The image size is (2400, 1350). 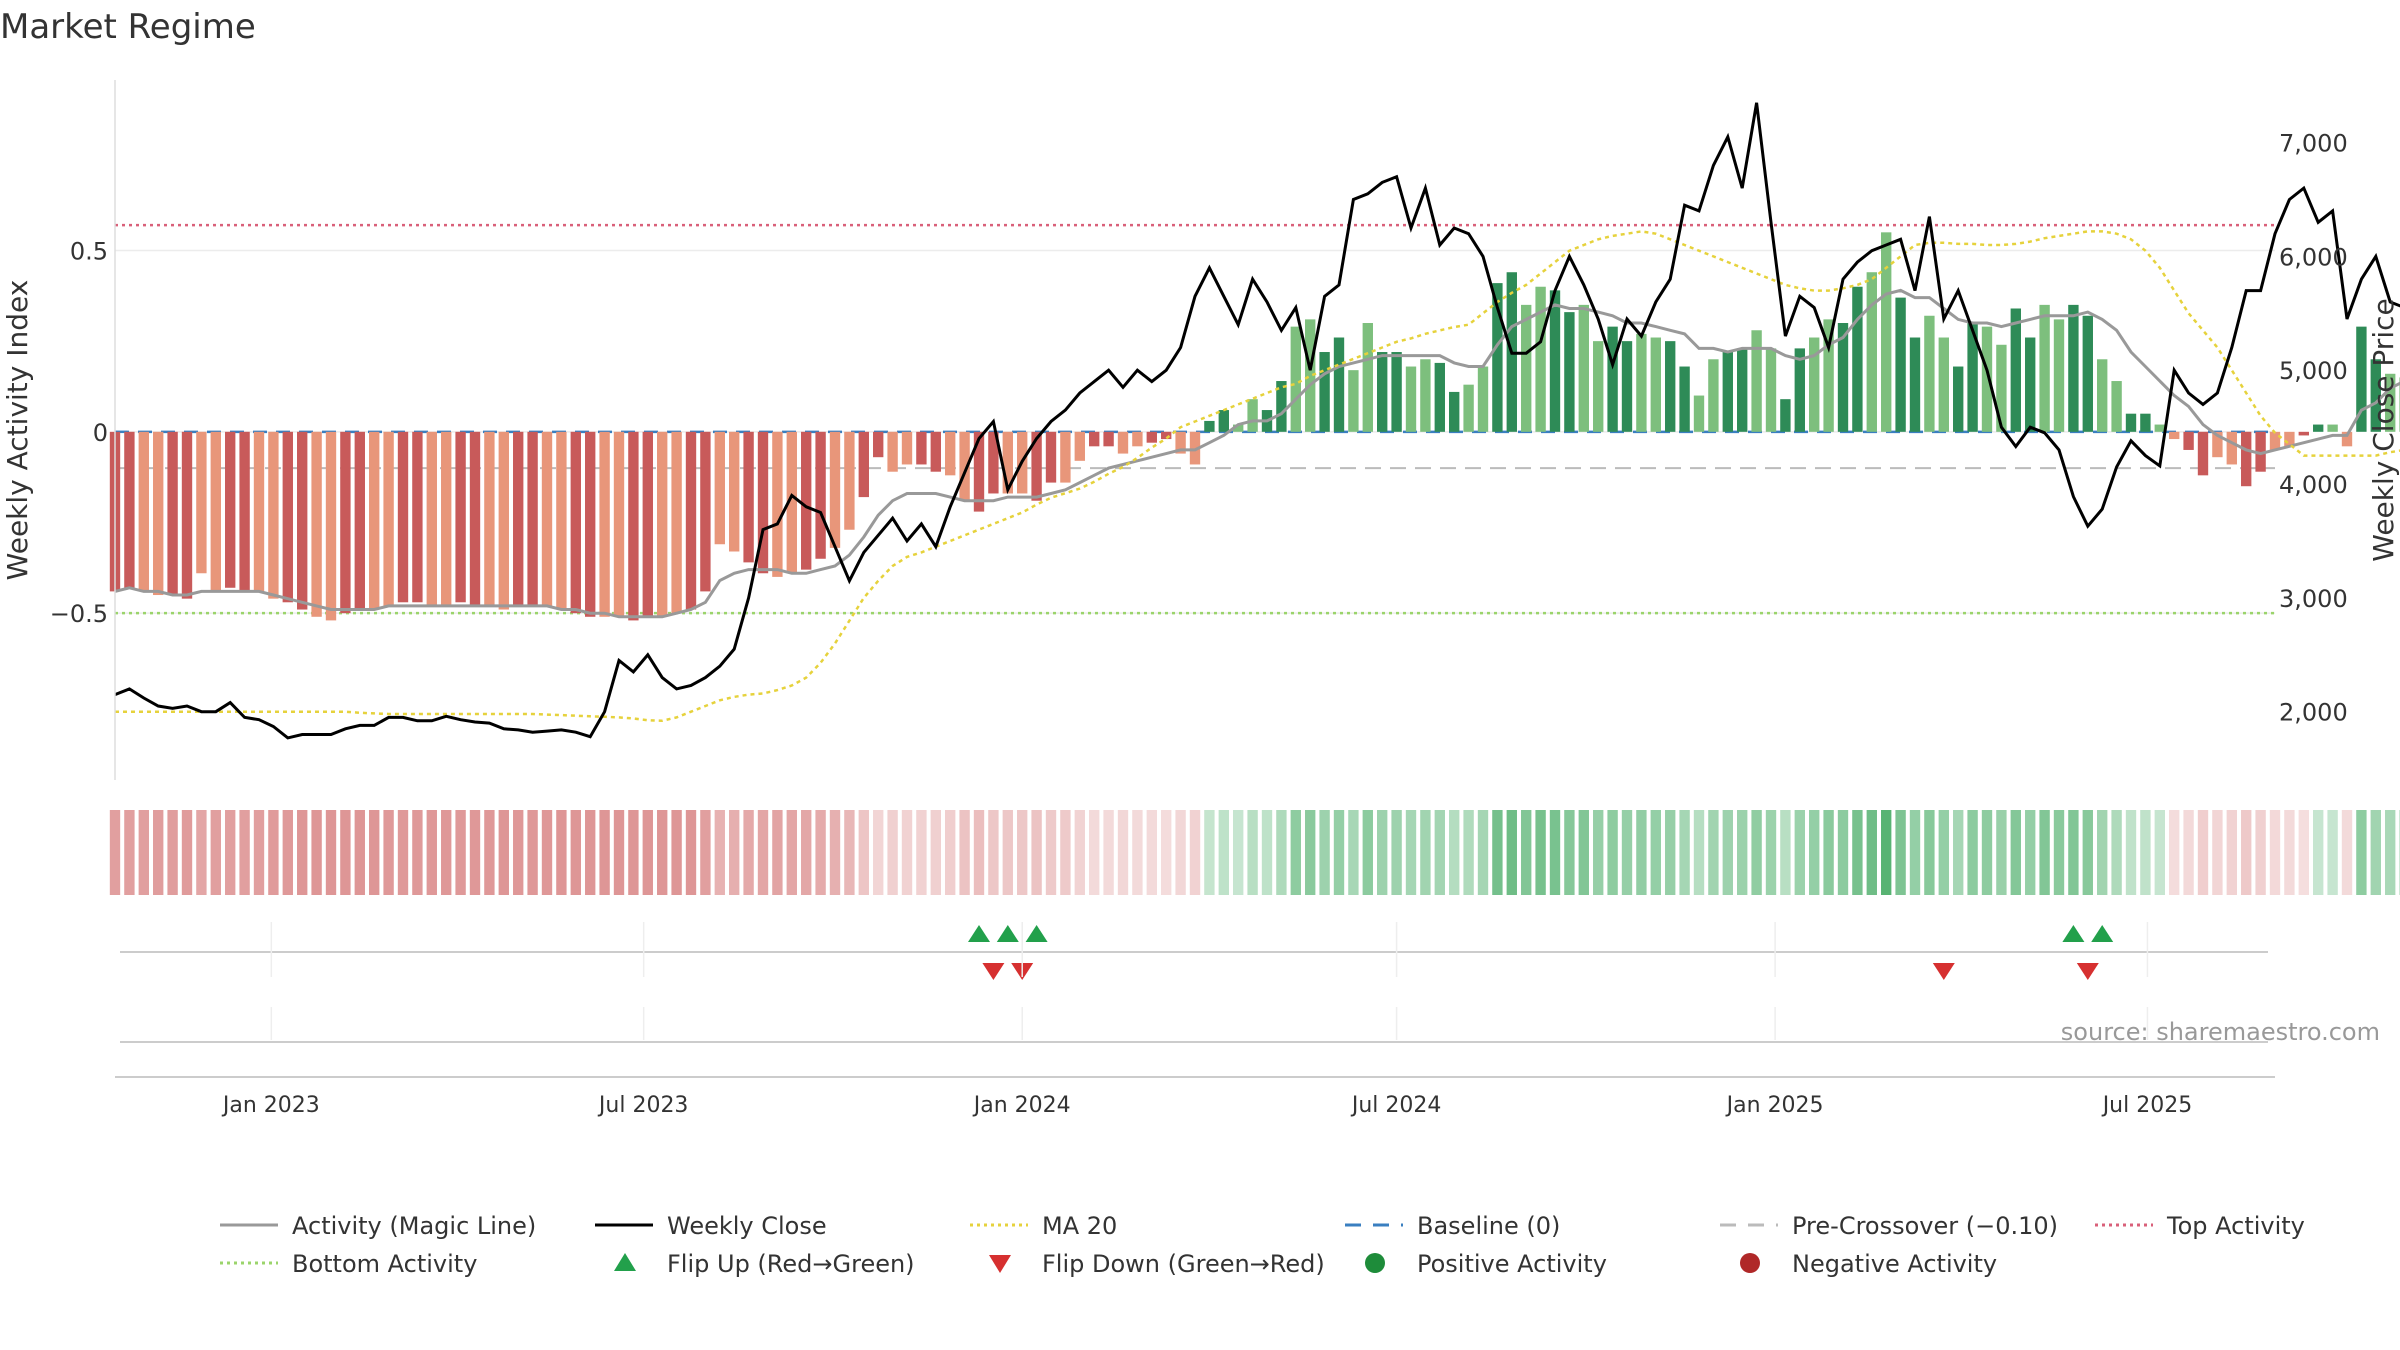 What do you see at coordinates (2200, 1226) in the screenshot?
I see `legend-item: Top Activity` at bounding box center [2200, 1226].